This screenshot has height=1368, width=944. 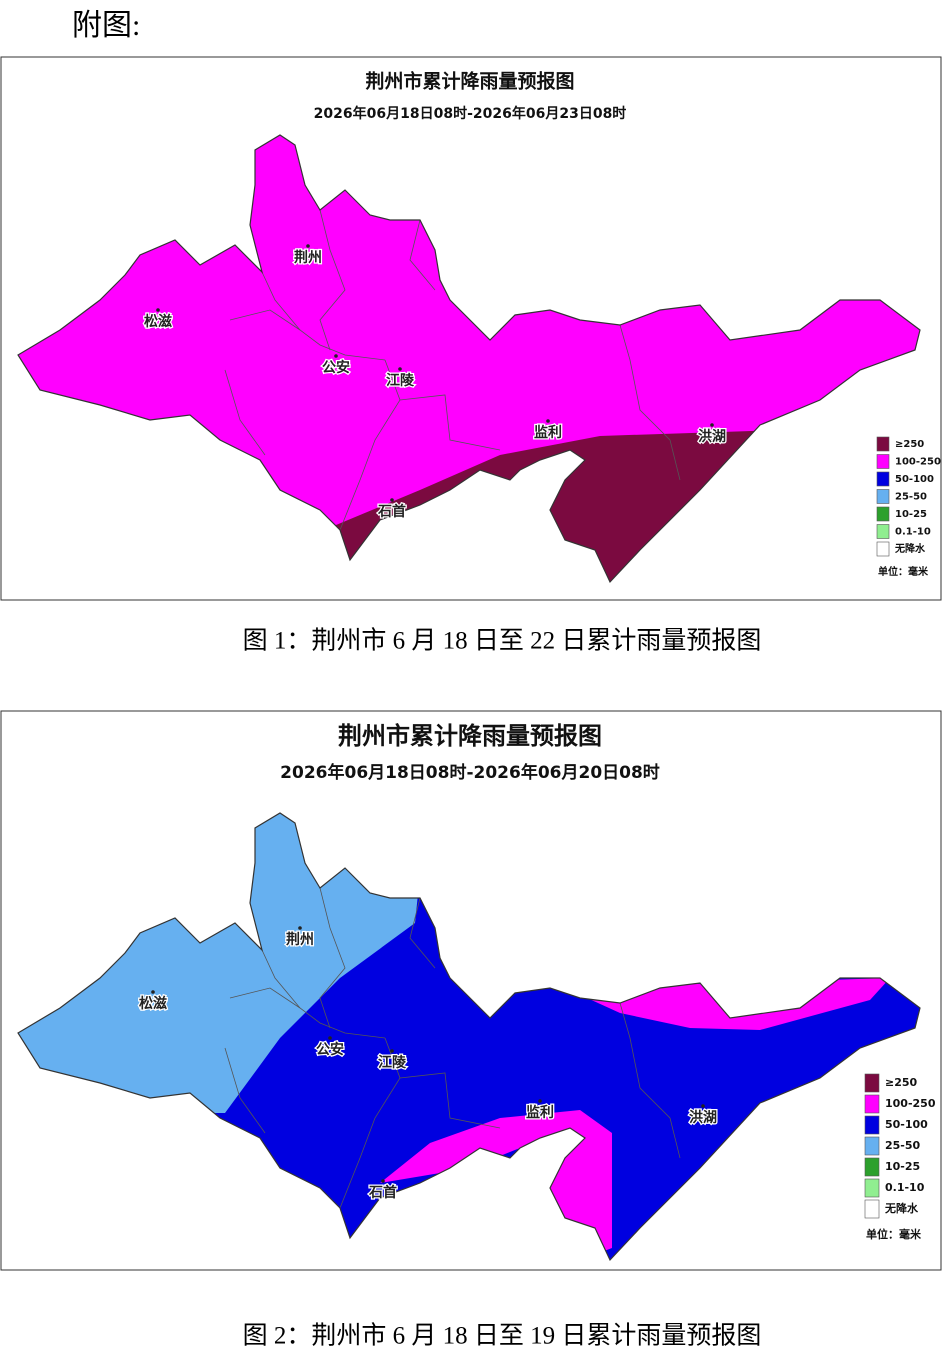 What do you see at coordinates (502, 1336) in the screenshot?
I see `figure-caption: 图 2：荆州市 6 月 18 日至 19 日累计雨量预报图` at bounding box center [502, 1336].